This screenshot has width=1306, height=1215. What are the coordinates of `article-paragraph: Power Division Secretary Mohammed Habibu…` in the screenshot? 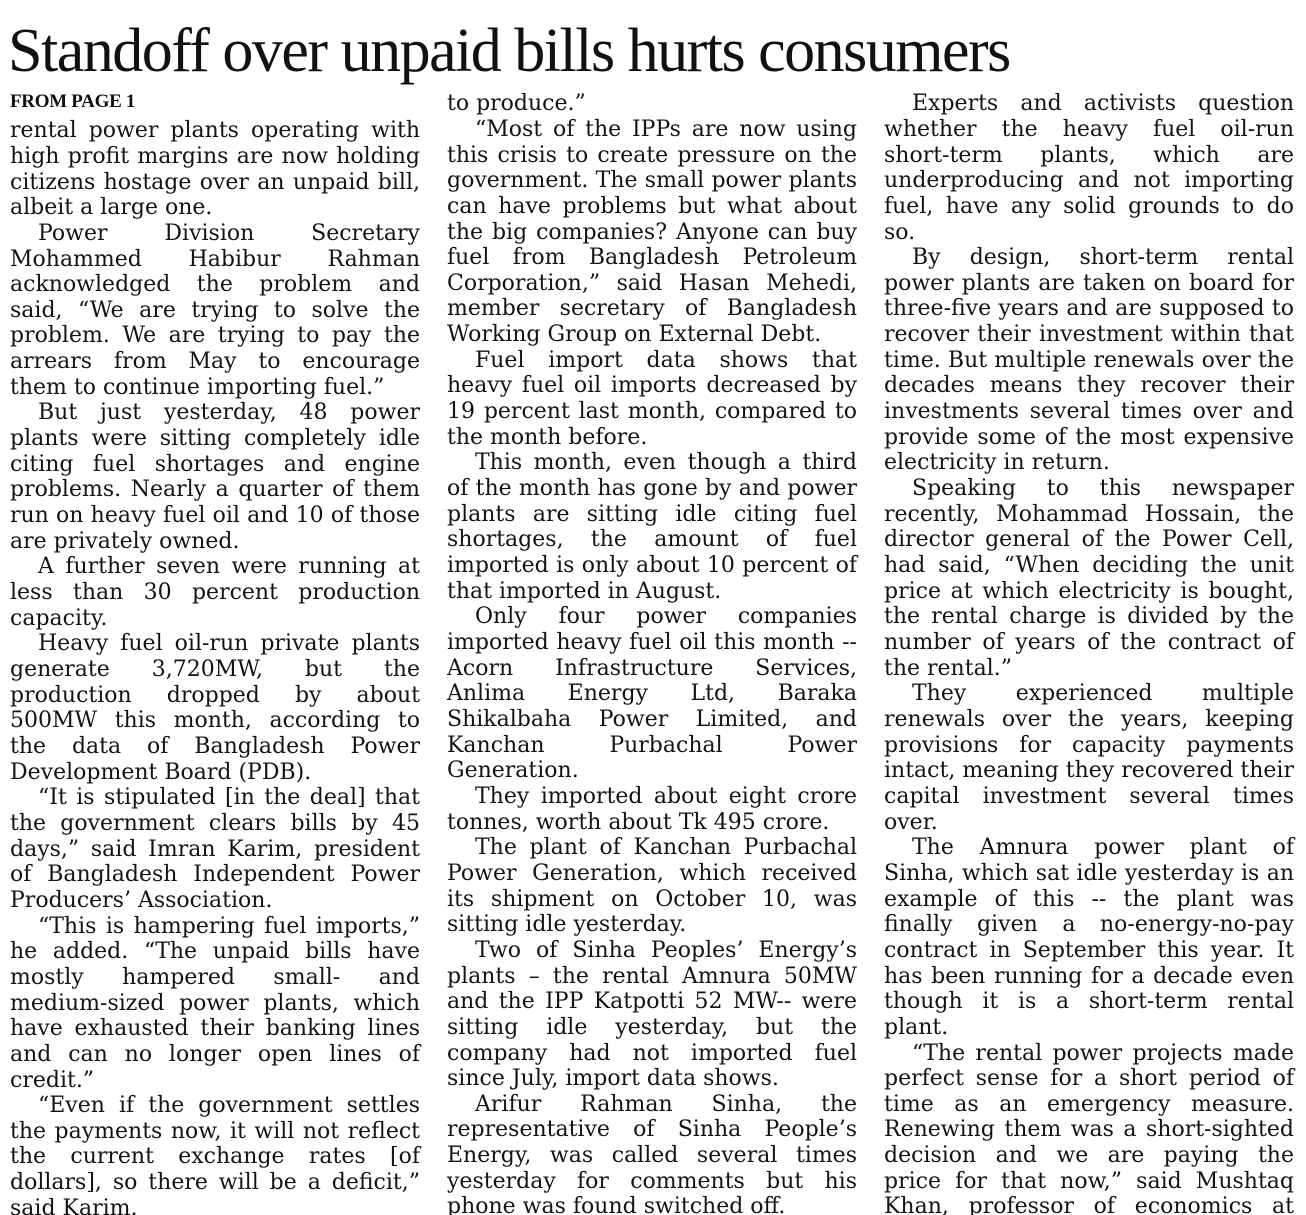 It's located at (215, 310).